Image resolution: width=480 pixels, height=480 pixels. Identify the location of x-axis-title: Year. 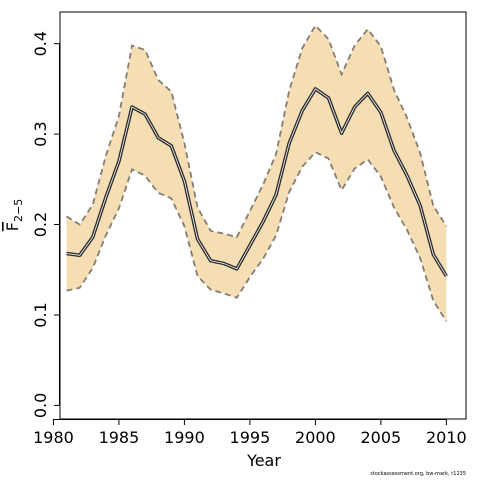
(263, 460).